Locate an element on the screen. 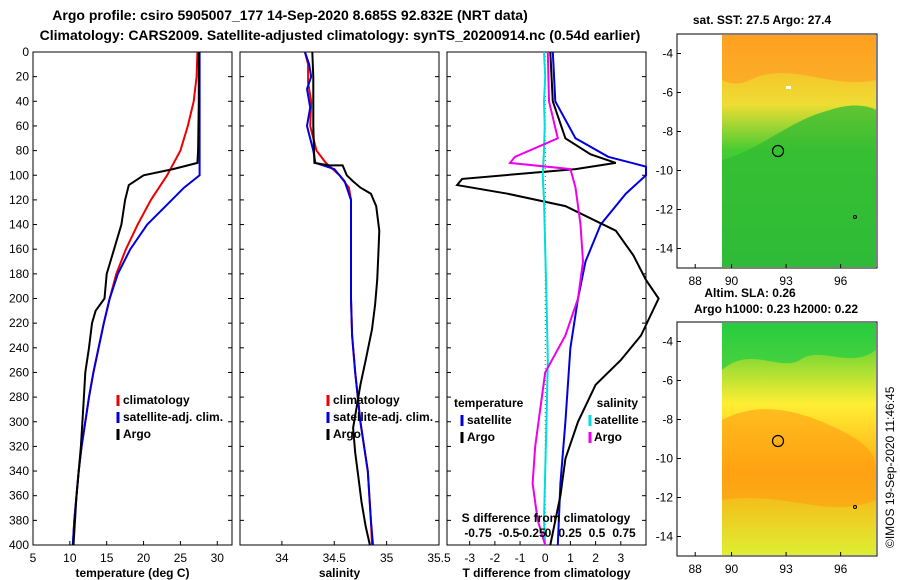 This screenshot has height=580, width=900. sla-xtick-label: 96 is located at coordinates (841, 569).